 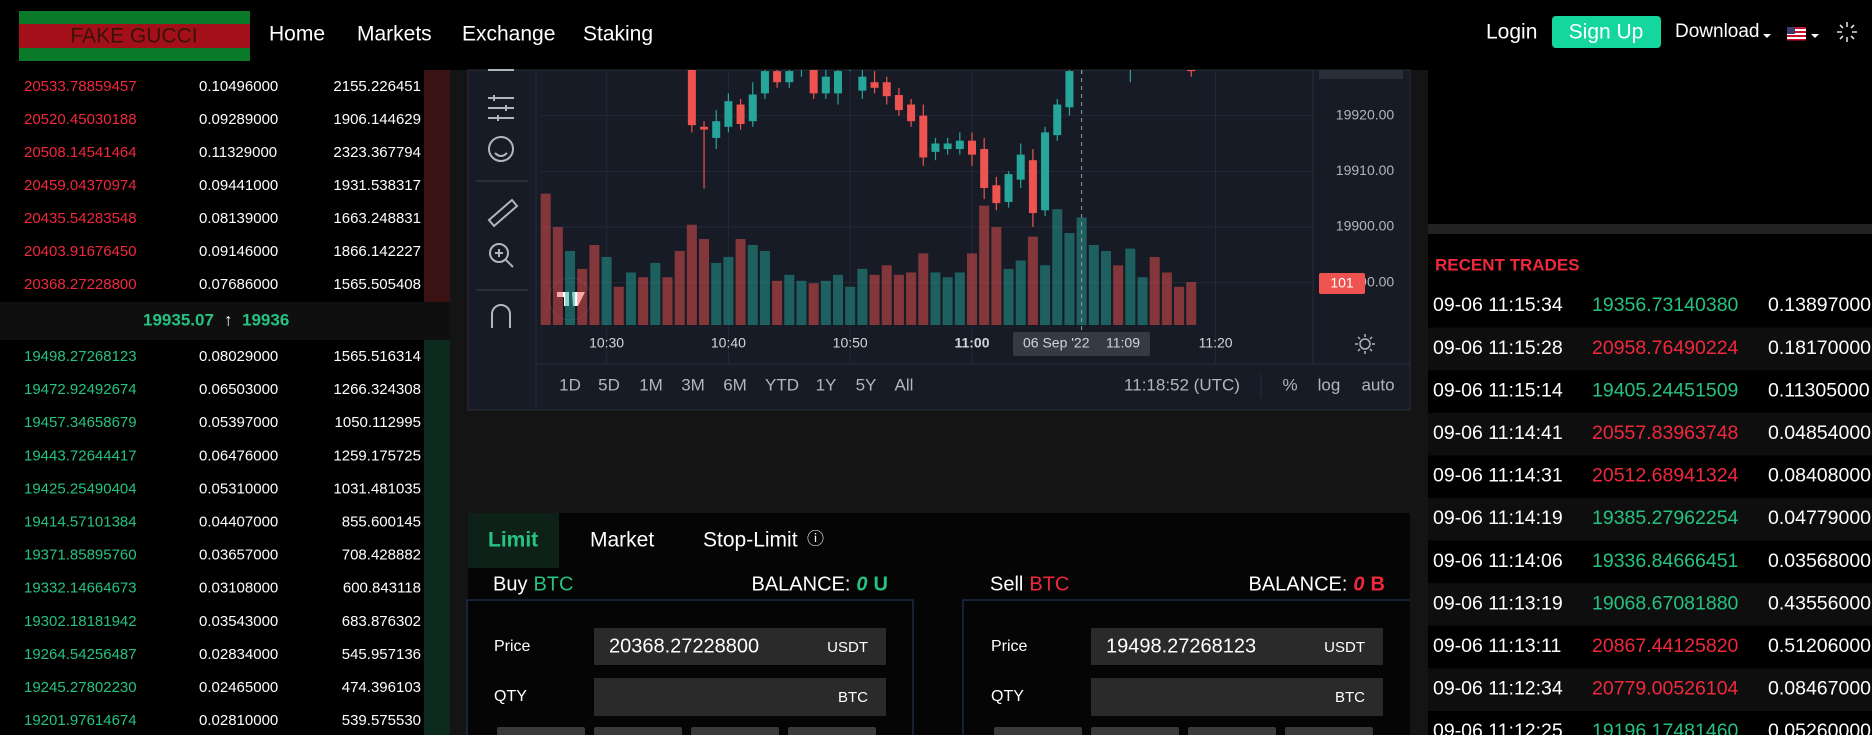 I want to click on nav-link: Markets, so click(x=394, y=34).